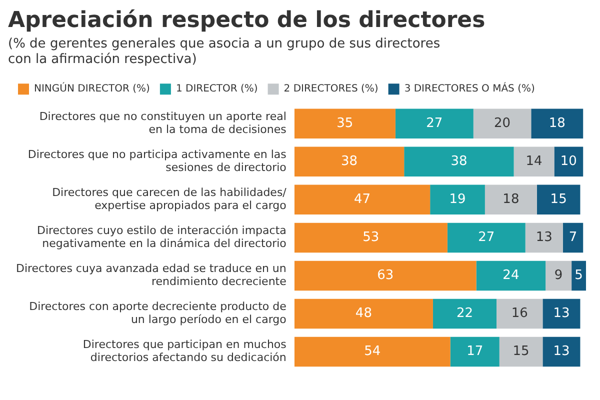 The height and width of the screenshot is (400, 600). Describe the element at coordinates (169, 199) in the screenshot. I see `y-tick-label: Directores que carecen de las habilidades/ expertise apropiados para el cargo` at that location.